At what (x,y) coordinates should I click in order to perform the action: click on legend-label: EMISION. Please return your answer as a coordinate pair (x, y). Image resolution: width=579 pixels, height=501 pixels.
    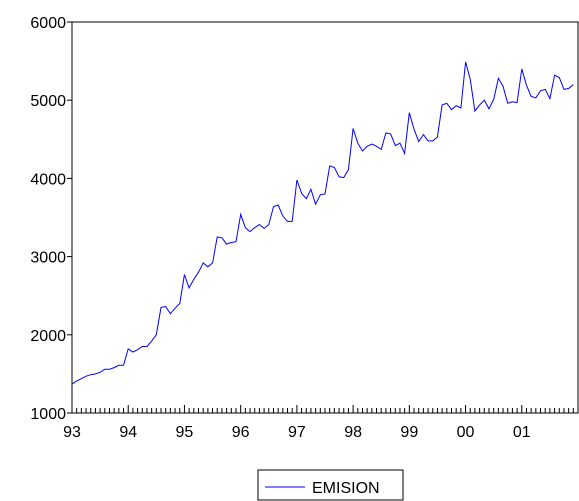
    Looking at the image, I should click on (346, 488).